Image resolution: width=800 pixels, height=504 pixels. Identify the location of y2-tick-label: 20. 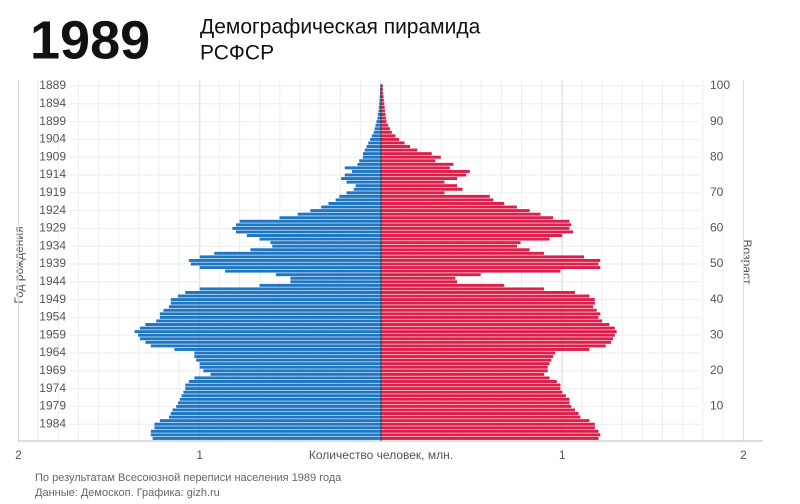
(717, 370).